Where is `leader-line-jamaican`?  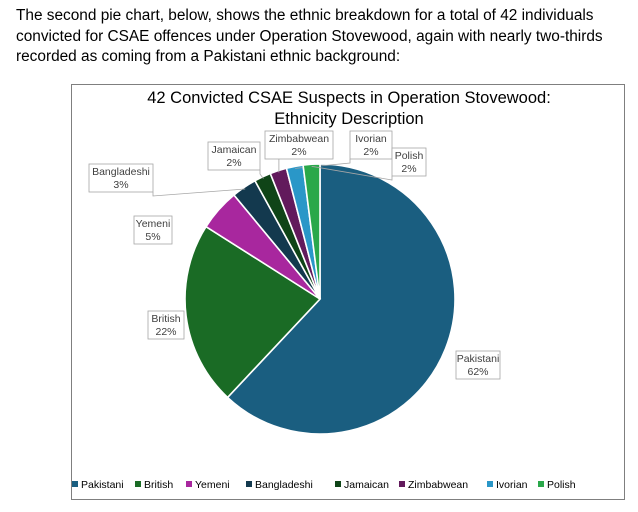
leader-line-jamaican is located at coordinates (261, 174).